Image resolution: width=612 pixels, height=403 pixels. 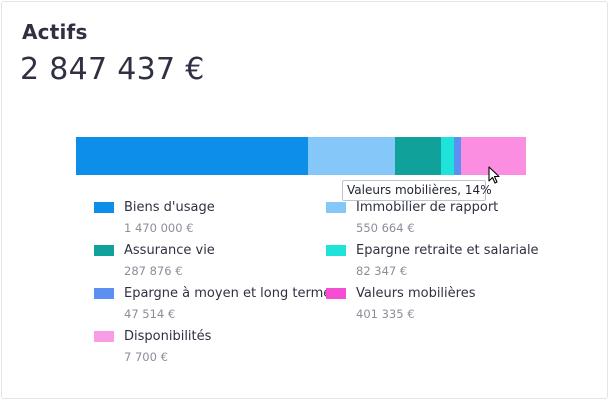 I want to click on legend-value: 7 700 €, so click(x=146, y=357).